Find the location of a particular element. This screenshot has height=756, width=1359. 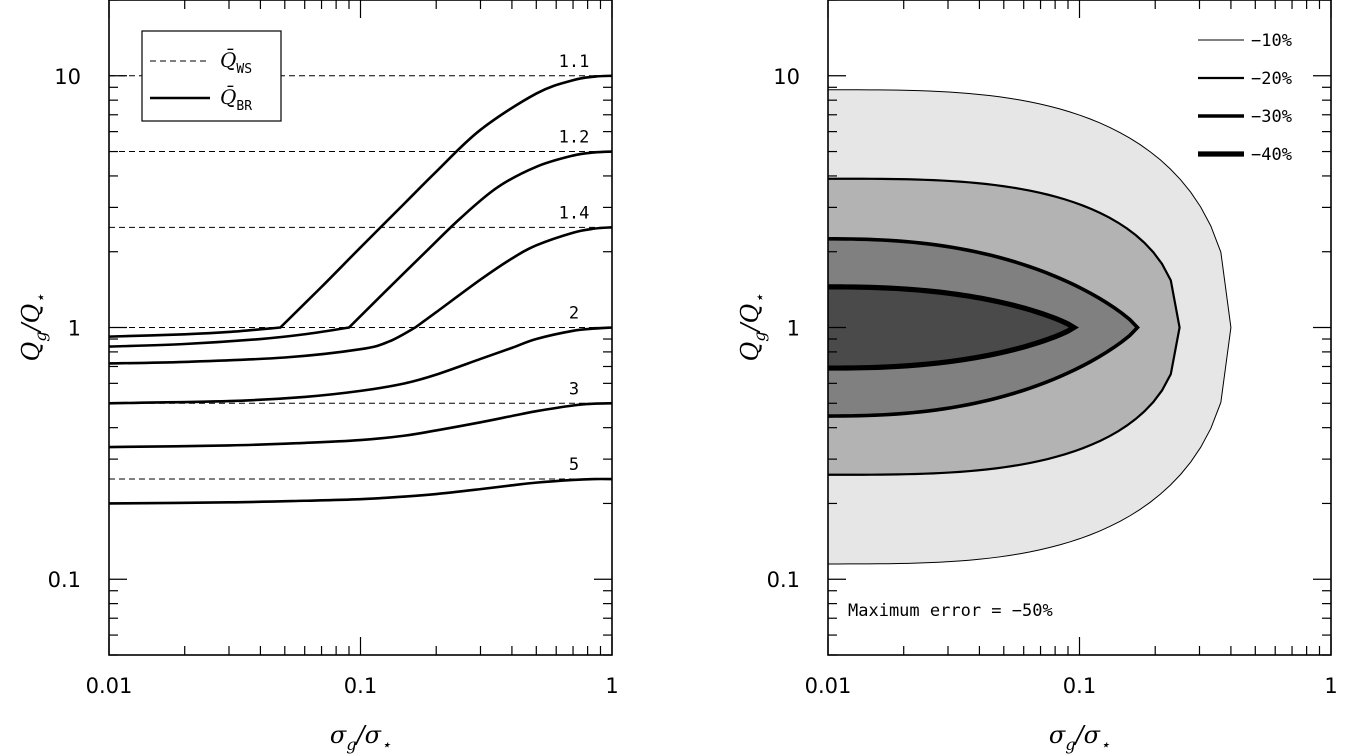

legend-label: Q̄WS is located at coordinates (236, 62).